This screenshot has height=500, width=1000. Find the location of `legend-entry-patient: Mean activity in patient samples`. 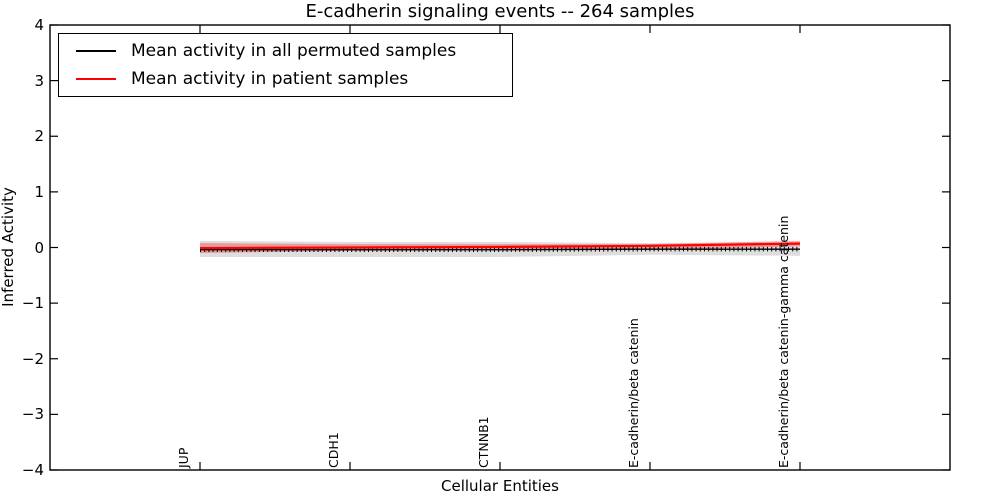

legend-entry-patient: Mean activity in patient samples is located at coordinates (285, 79).